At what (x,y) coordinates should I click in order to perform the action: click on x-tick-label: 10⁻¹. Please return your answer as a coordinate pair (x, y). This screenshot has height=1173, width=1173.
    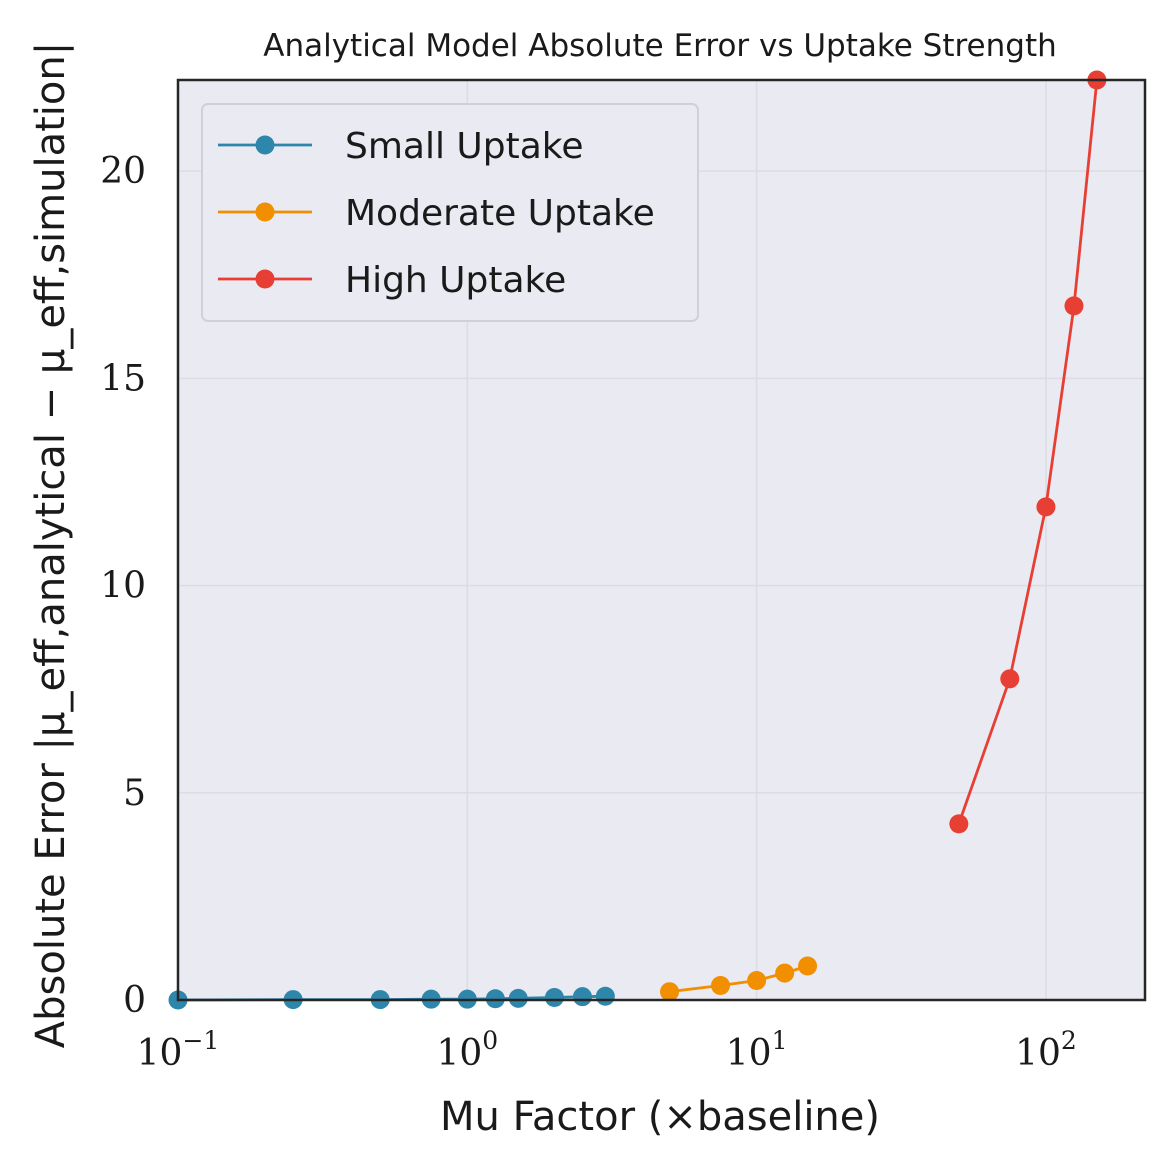
    Looking at the image, I should click on (178, 1050).